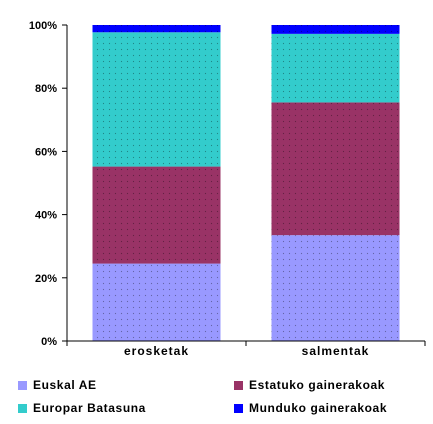 Image resolution: width=433 pixels, height=424 pixels. What do you see at coordinates (89, 408) in the screenshot?
I see `legend-label-europar-batasuna: Europar Batasuna` at bounding box center [89, 408].